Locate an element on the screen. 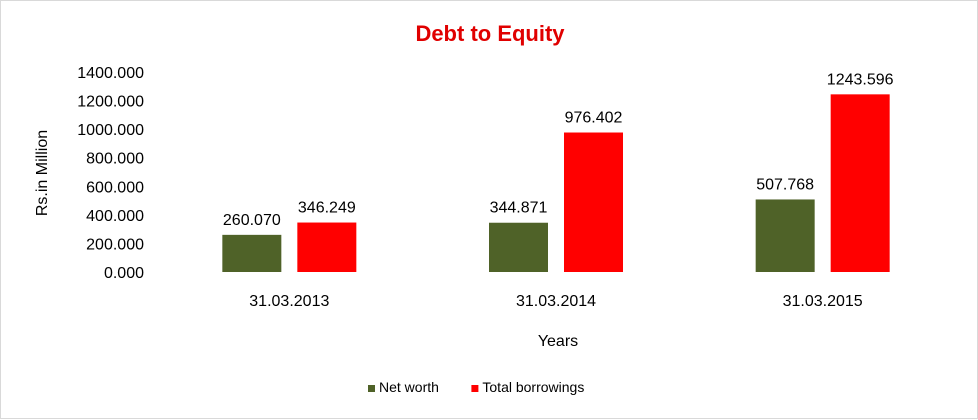 This screenshot has width=978, height=420. y-tick-label: 800.000 is located at coordinates (115, 159).